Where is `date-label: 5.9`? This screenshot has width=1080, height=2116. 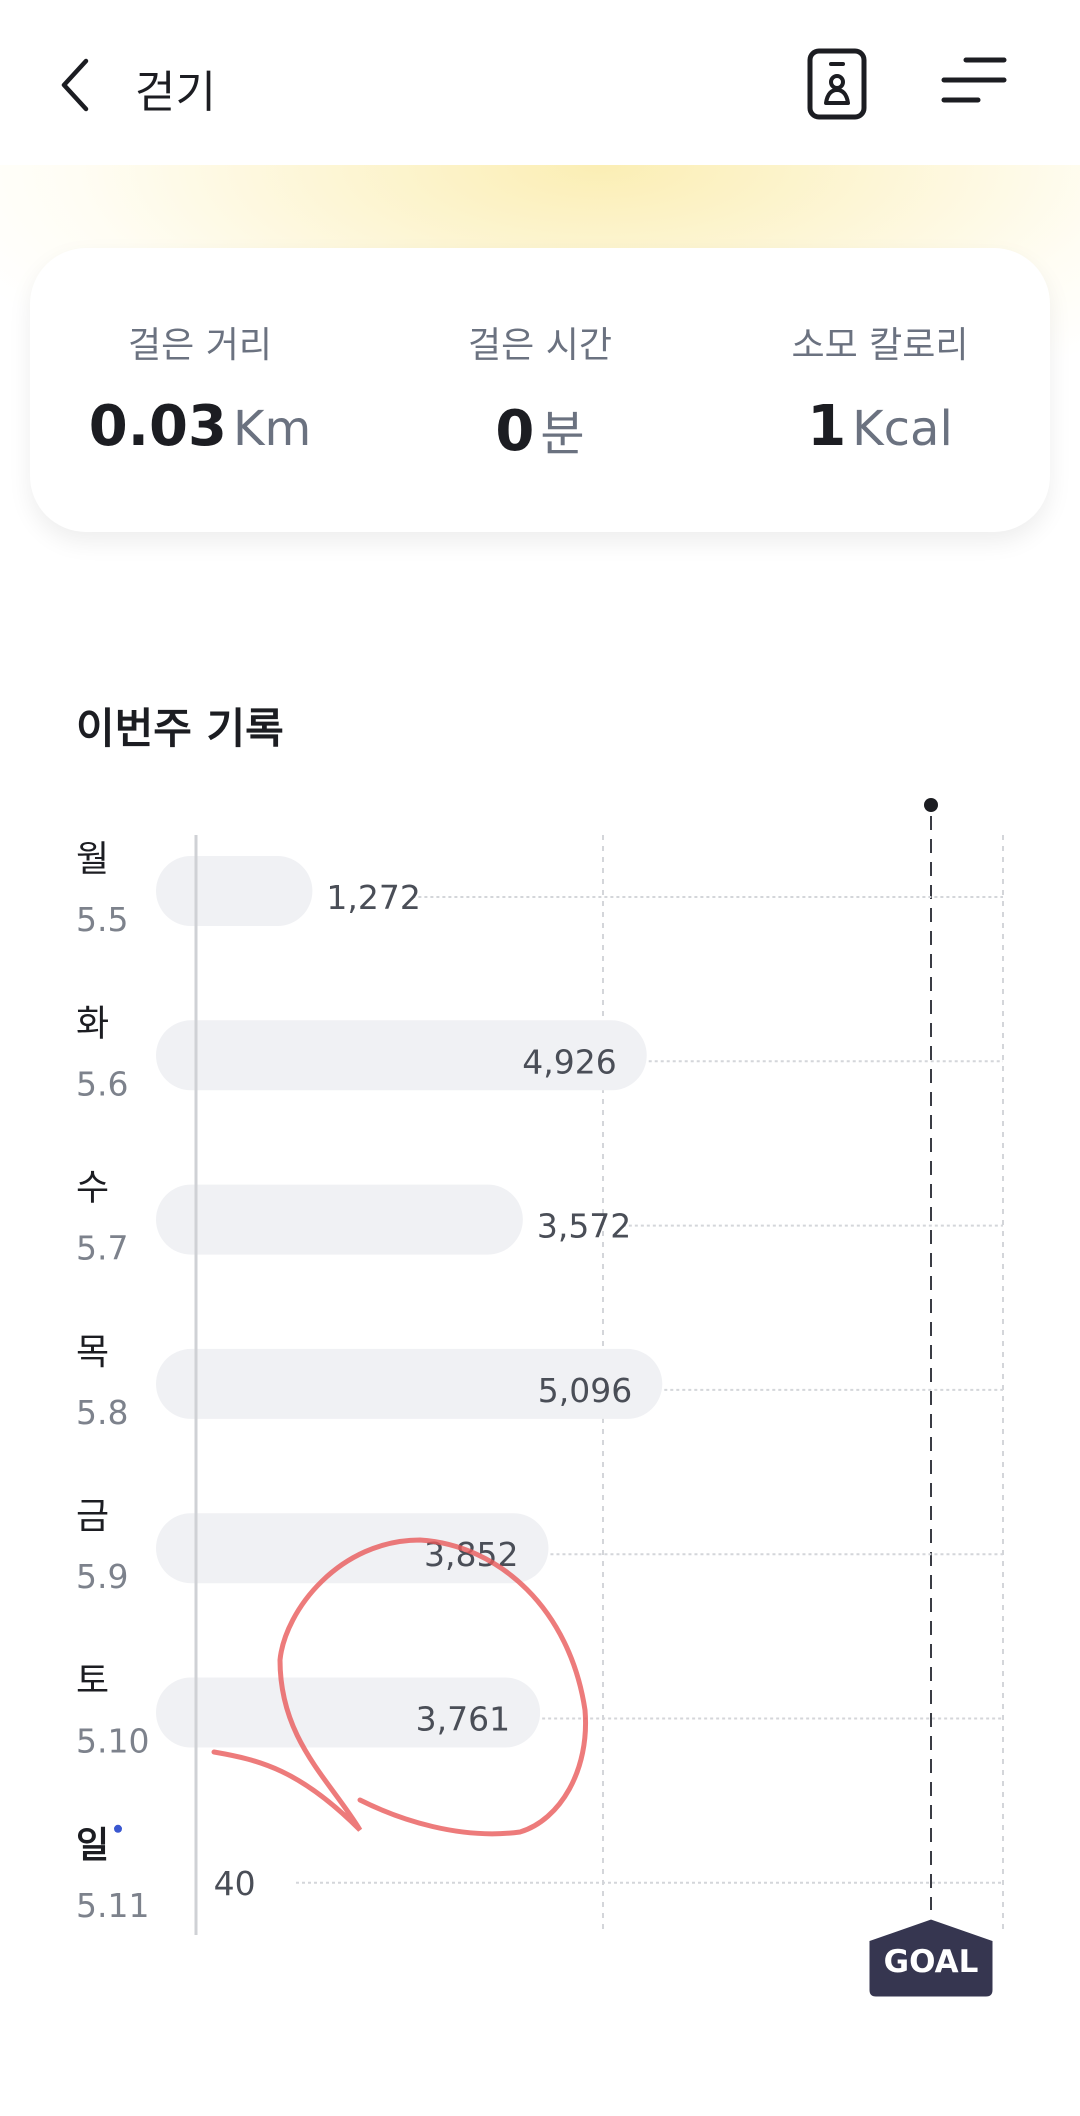
date-label: 5.9 is located at coordinates (102, 1576).